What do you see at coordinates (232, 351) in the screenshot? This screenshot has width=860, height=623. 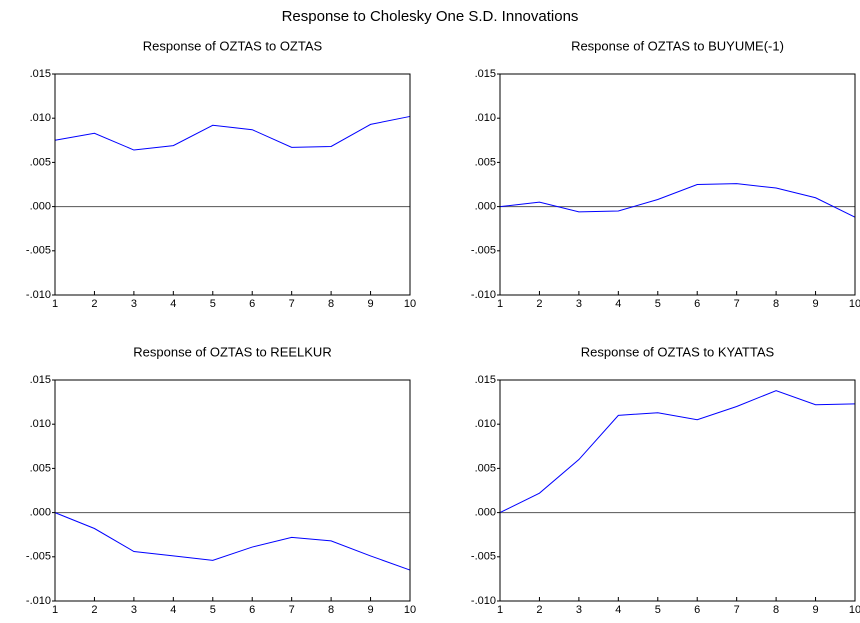 I see `subplot-title: Response of OZTAS to REELKUR` at bounding box center [232, 351].